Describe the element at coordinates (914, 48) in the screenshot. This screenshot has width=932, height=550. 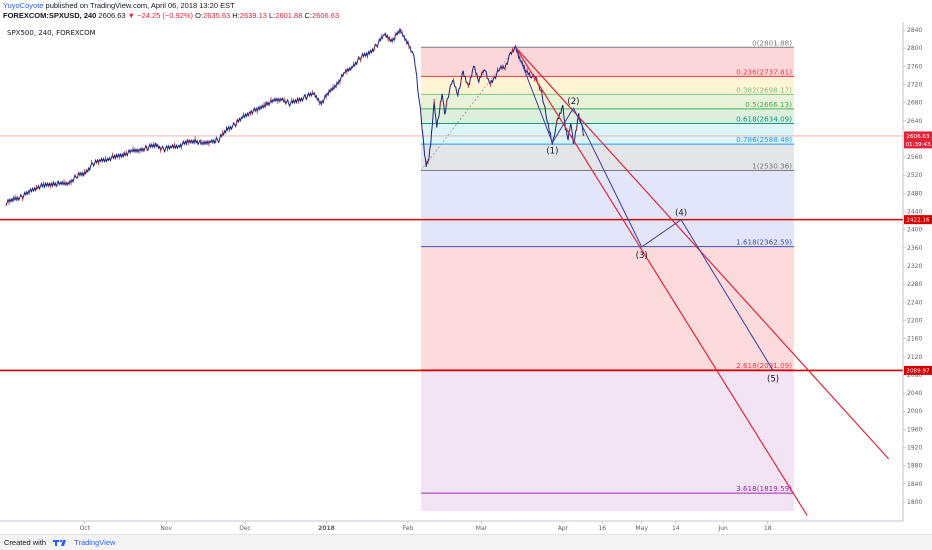
I see `y-tick-label: 2800` at that location.